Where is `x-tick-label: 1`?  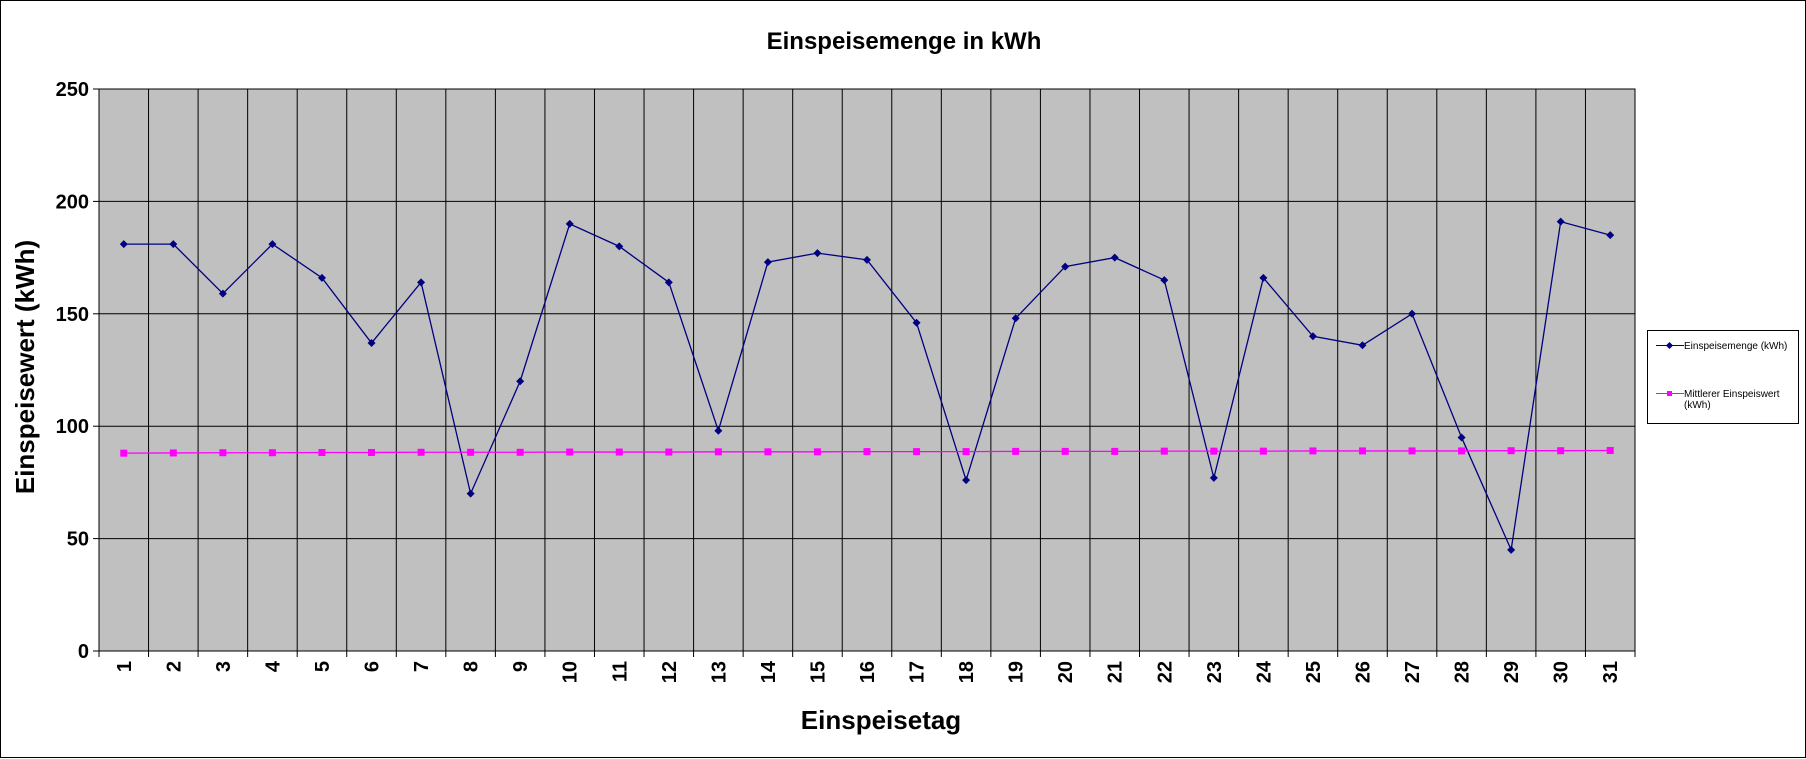 x-tick-label: 1 is located at coordinates (125, 666).